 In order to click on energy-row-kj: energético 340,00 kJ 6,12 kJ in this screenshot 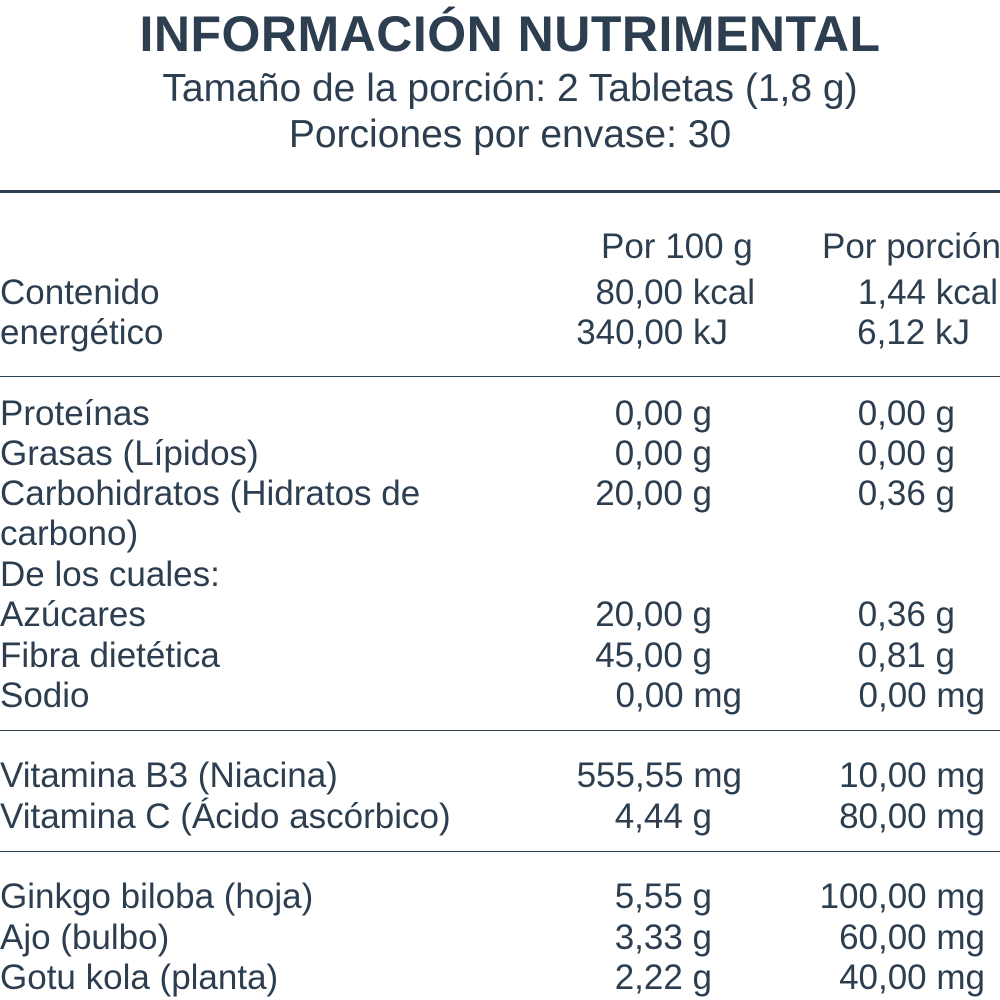, I will do `click(500, 333)`.